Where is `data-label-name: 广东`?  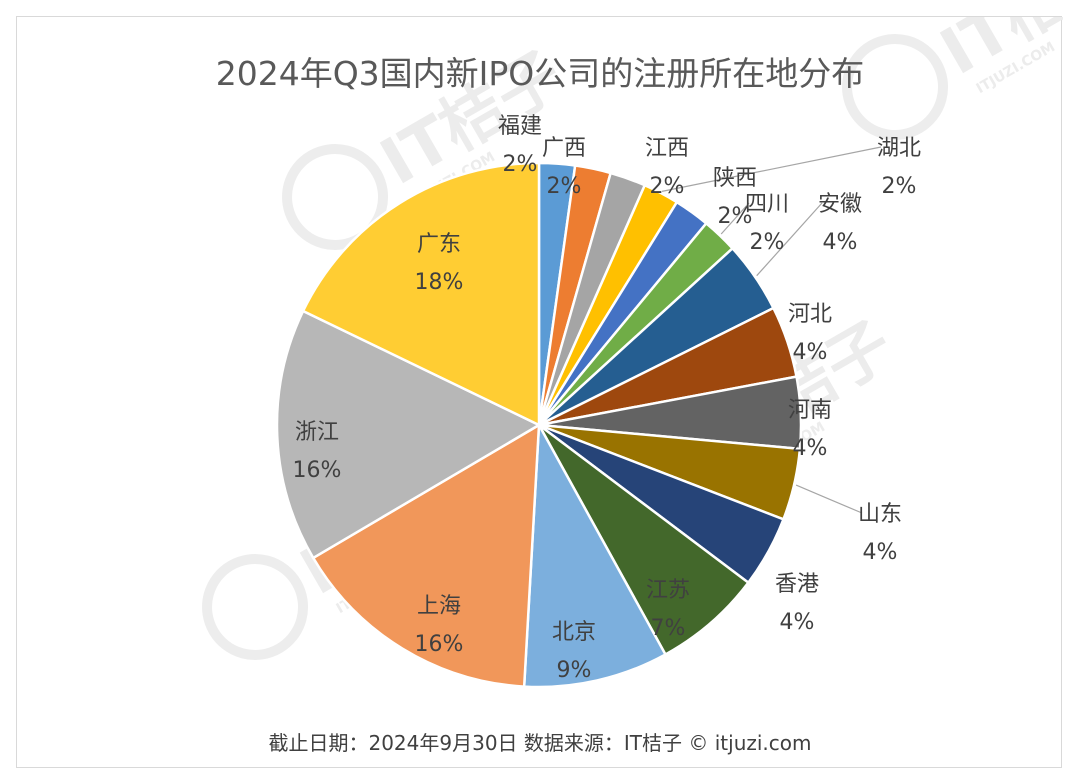
data-label-name: 广东 is located at coordinates (439, 244).